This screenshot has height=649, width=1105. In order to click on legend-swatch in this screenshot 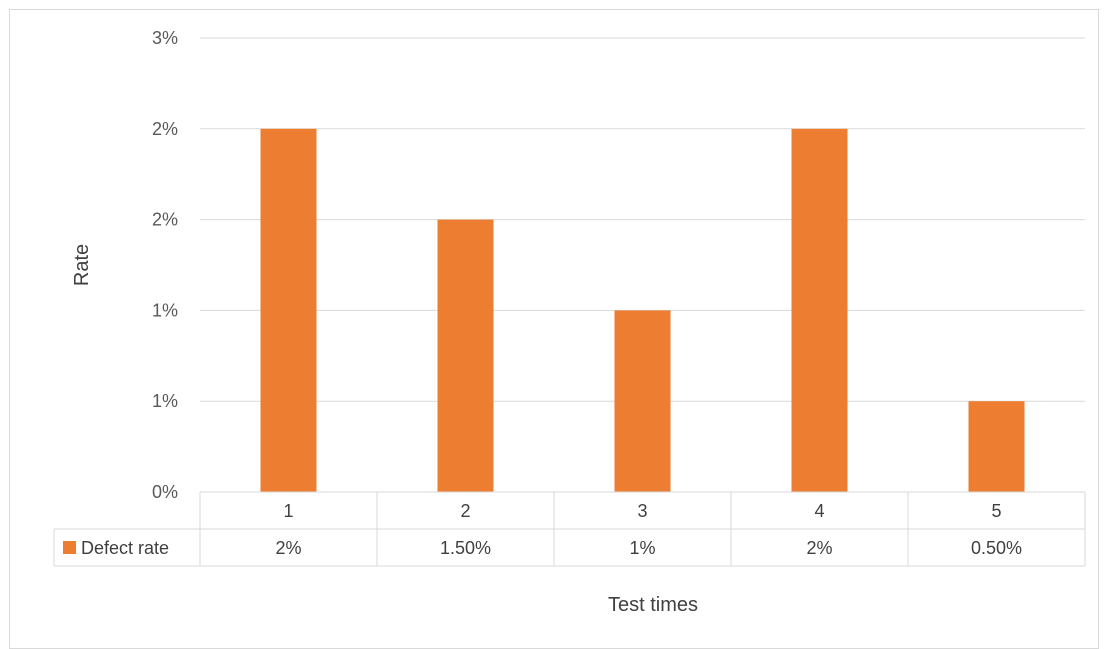, I will do `click(69, 547)`.